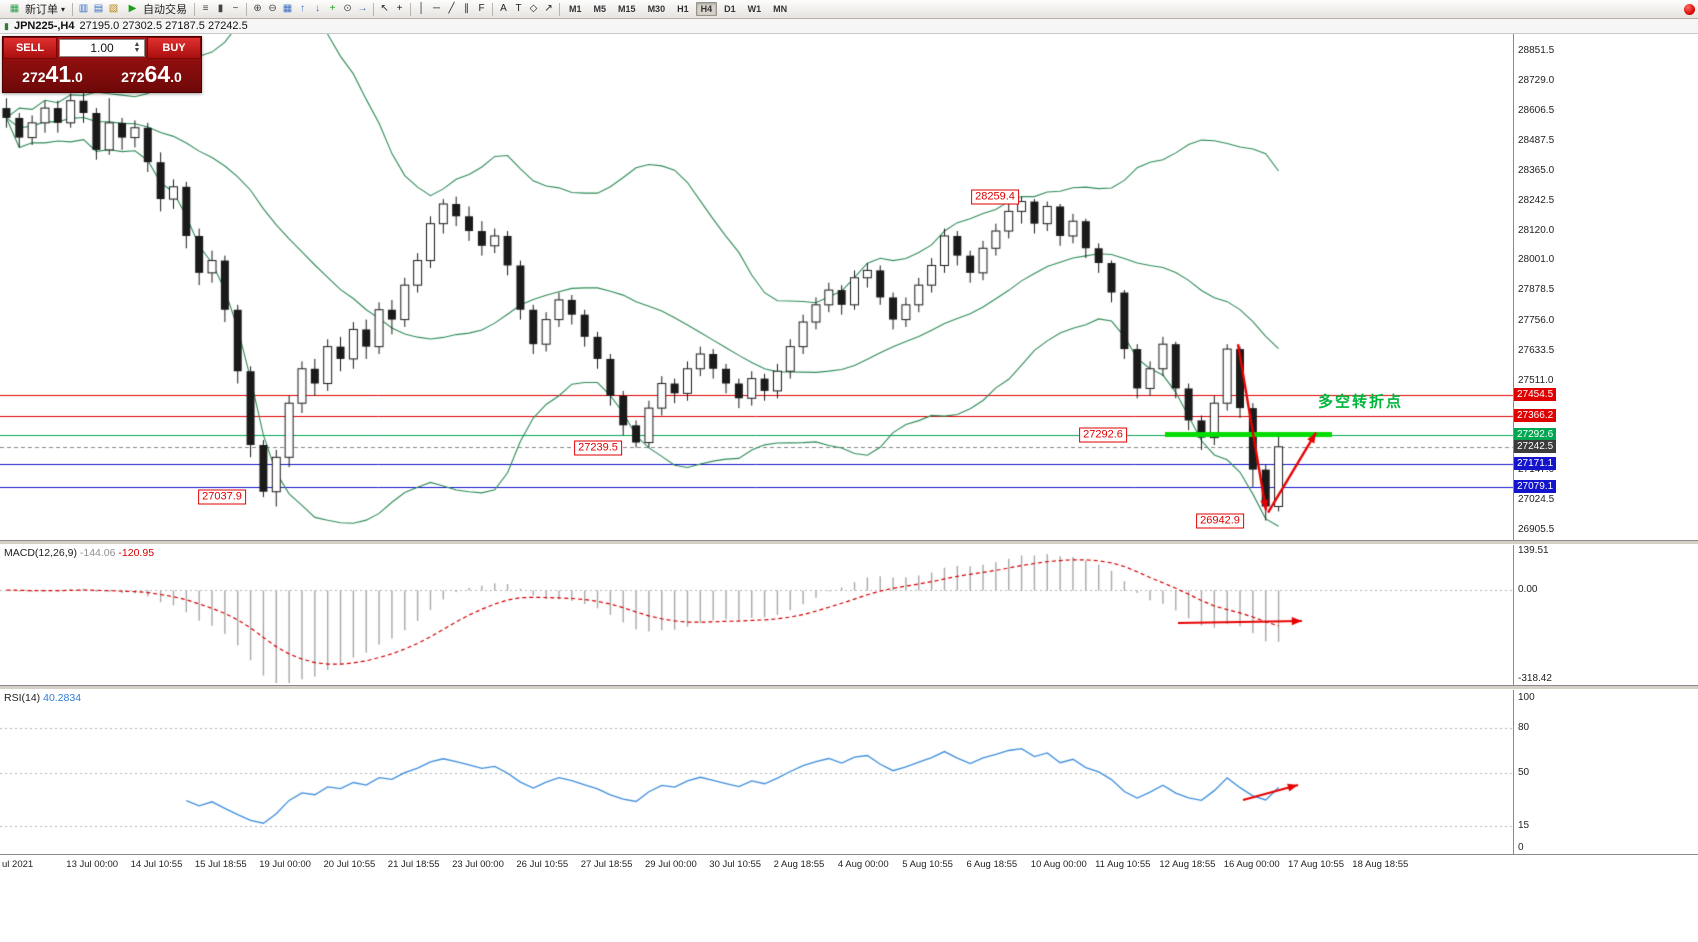  I want to click on fibonacci-icon: F, so click(481, 8).